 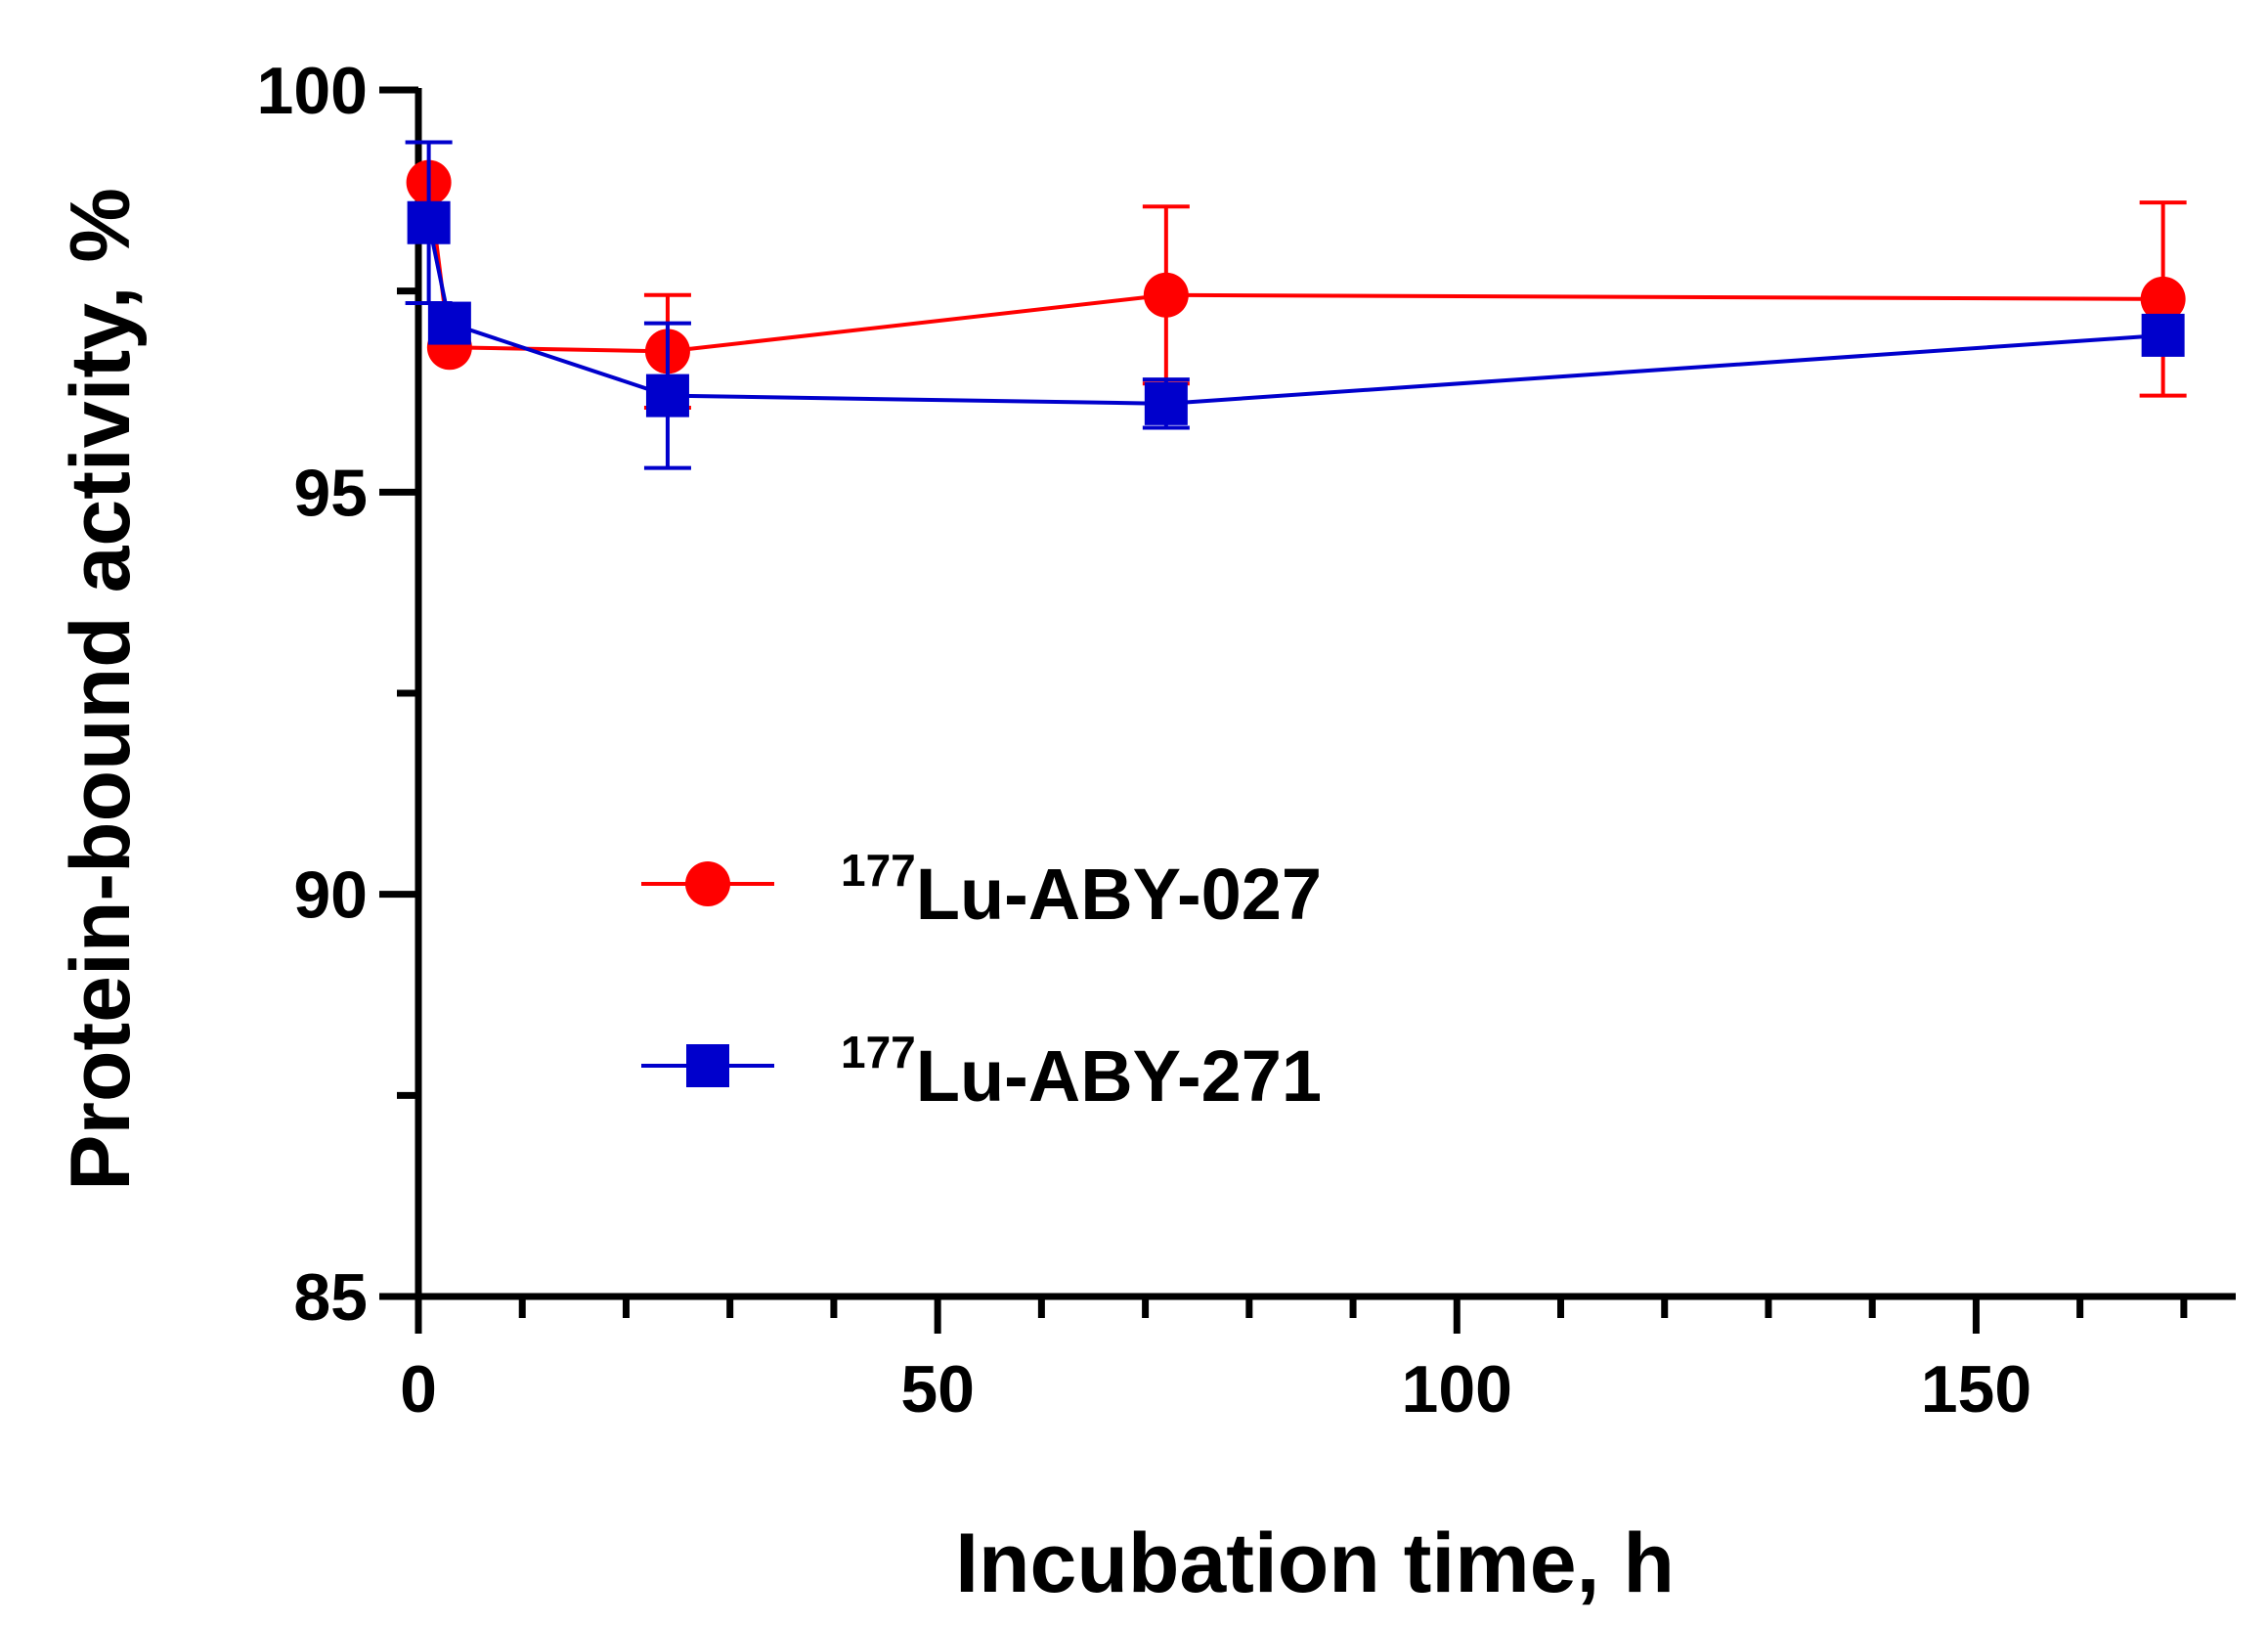 What do you see at coordinates (312, 91) in the screenshot?
I see `y-tick-label: 100` at bounding box center [312, 91].